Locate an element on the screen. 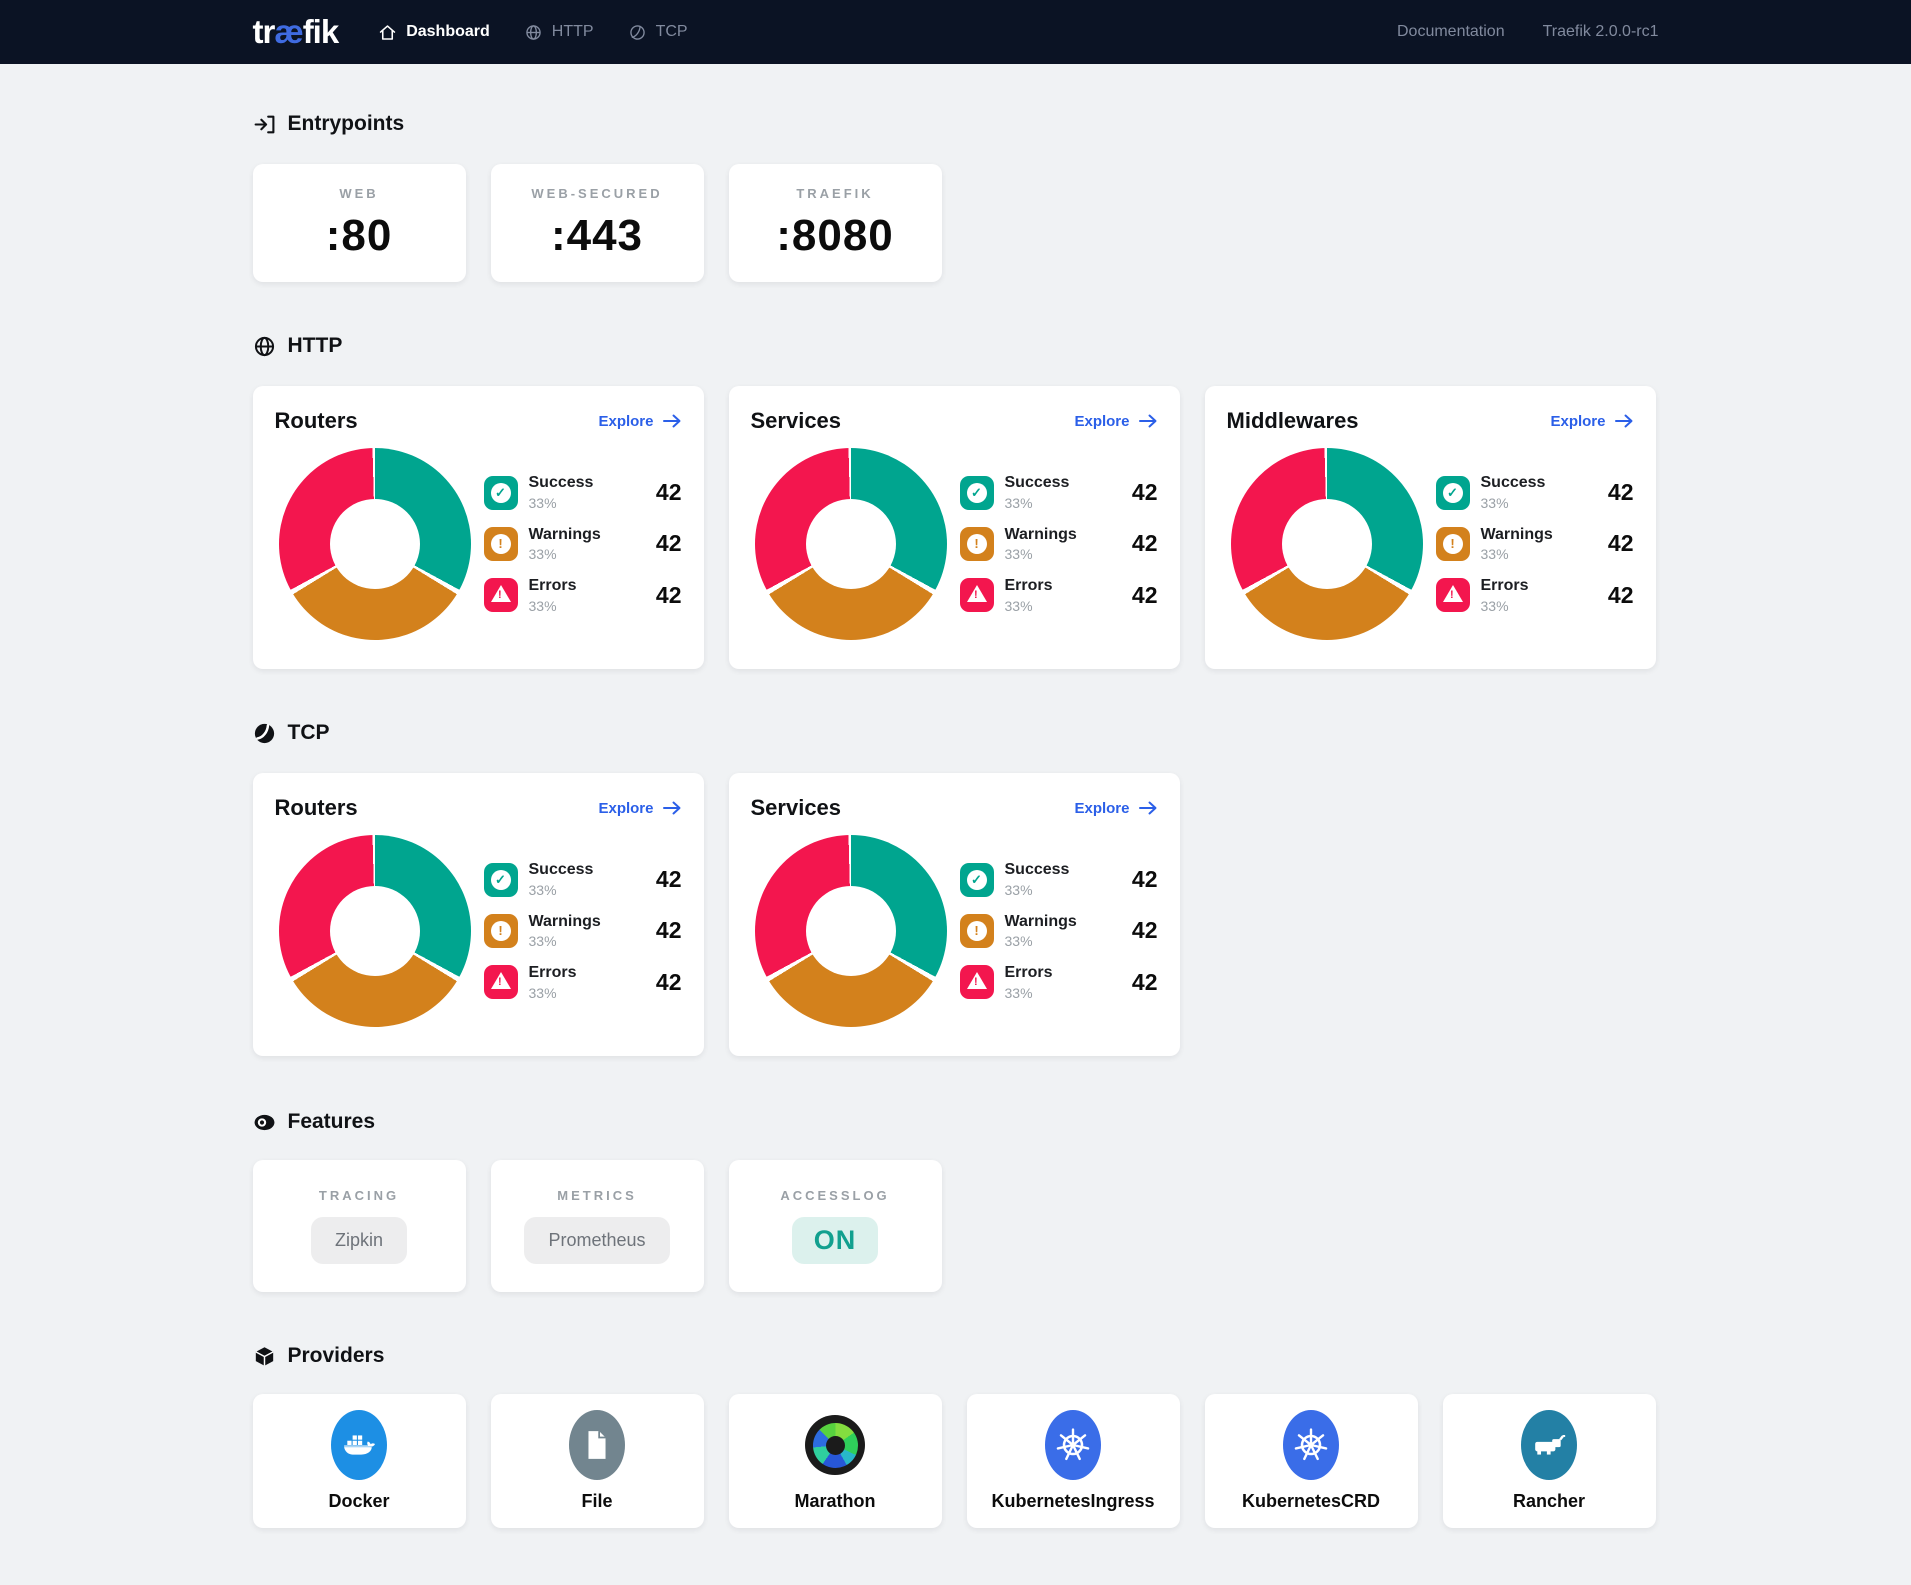 The width and height of the screenshot is (1911, 1585). globe-icon is located at coordinates (264, 346).